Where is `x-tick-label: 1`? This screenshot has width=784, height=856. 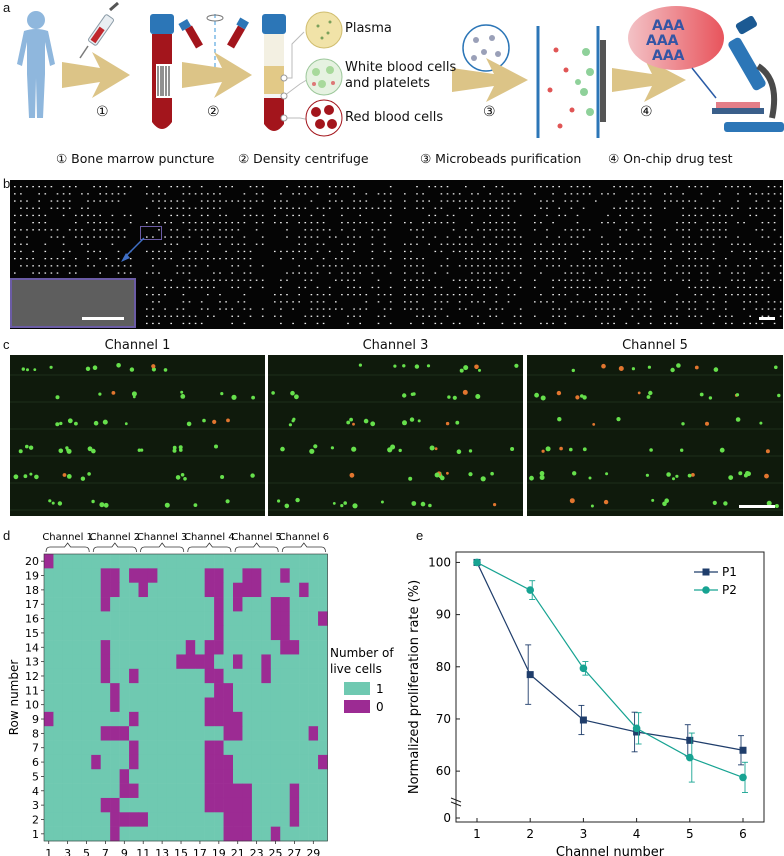
x-tick-label: 1 is located at coordinates (48, 851).